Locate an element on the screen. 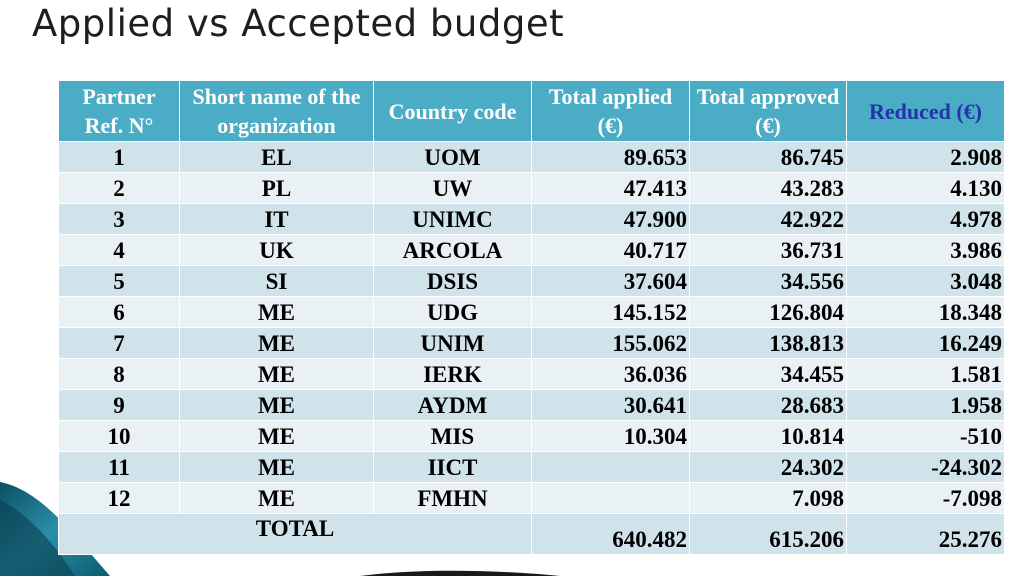 The width and height of the screenshot is (1024, 576). cell-reduced: -7.098 is located at coordinates (925, 498).